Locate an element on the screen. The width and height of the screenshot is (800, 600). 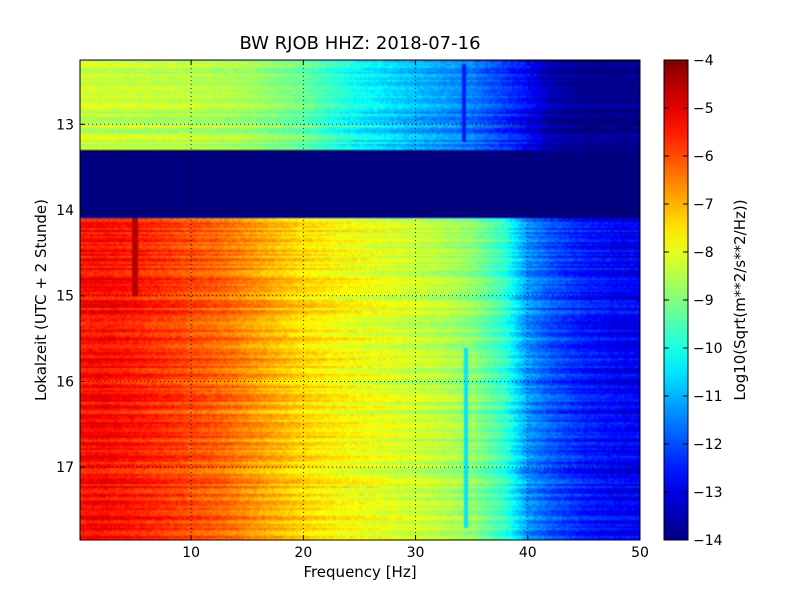
chart-title: BW RJOB HHZ: 2018-07-16 is located at coordinates (359, 43).